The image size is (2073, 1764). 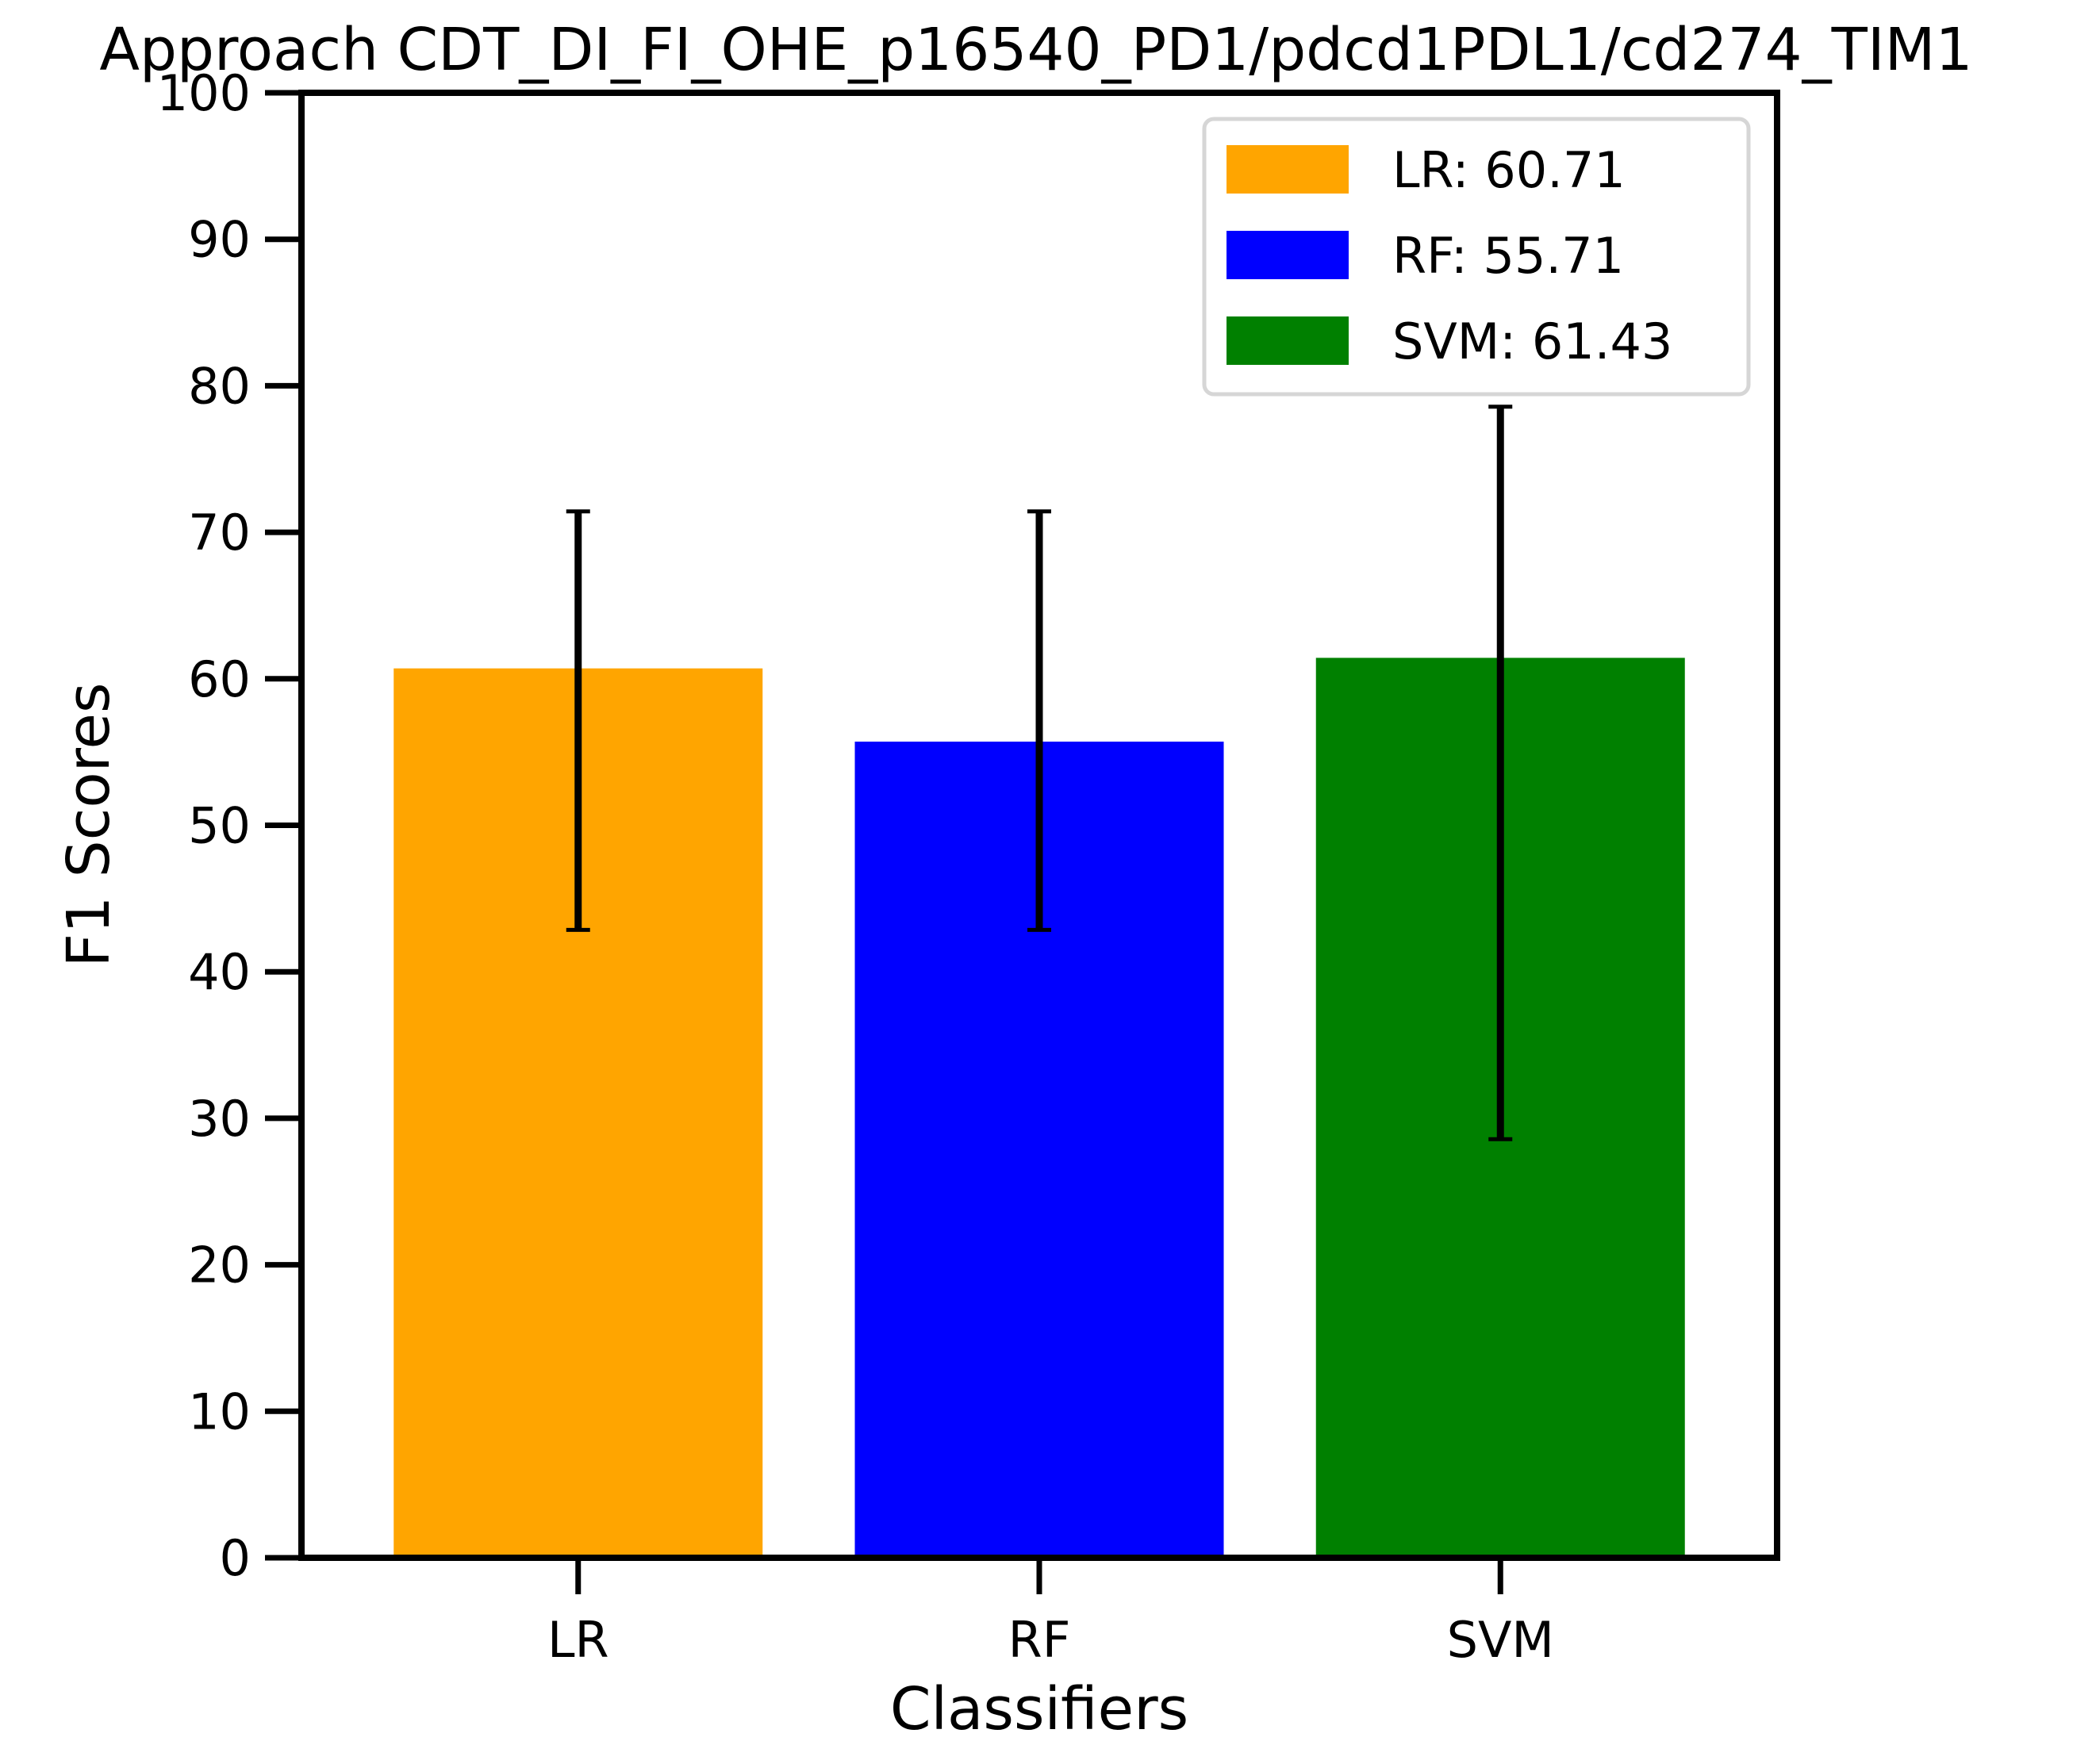 I want to click on y-tick-label: 30, so click(x=219, y=1119).